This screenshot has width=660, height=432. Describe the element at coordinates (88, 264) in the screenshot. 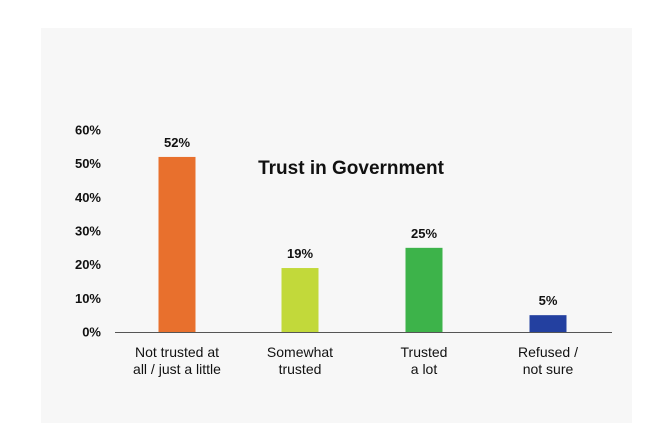

I see `y-tick-label: 20%` at that location.